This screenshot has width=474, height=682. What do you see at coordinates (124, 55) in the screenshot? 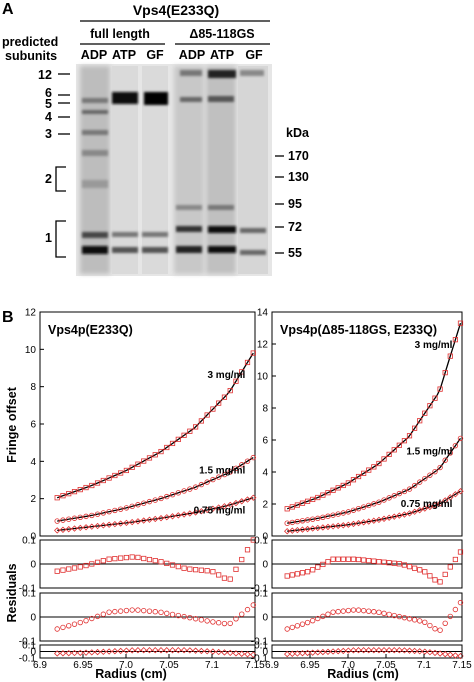
I see `lane-label: ATP` at bounding box center [124, 55].